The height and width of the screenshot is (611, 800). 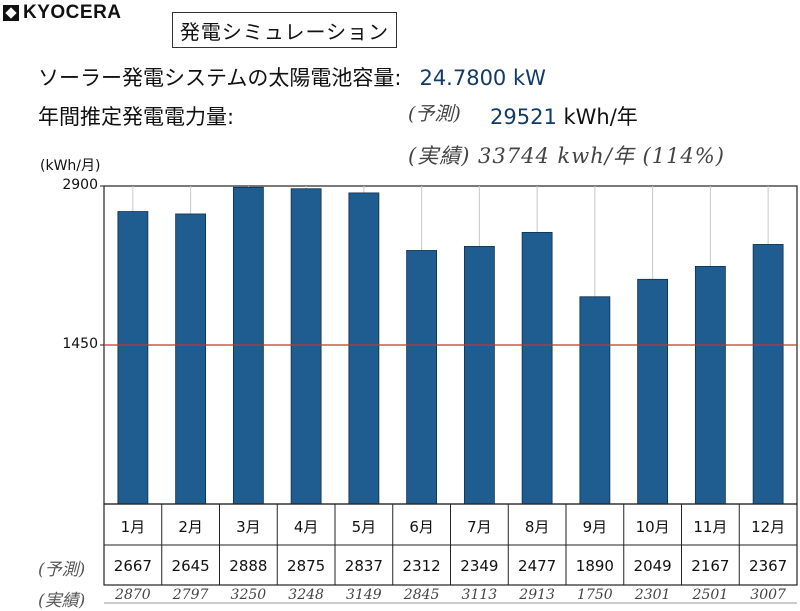 What do you see at coordinates (652, 527) in the screenshot?
I see `month-label: 10月` at bounding box center [652, 527].